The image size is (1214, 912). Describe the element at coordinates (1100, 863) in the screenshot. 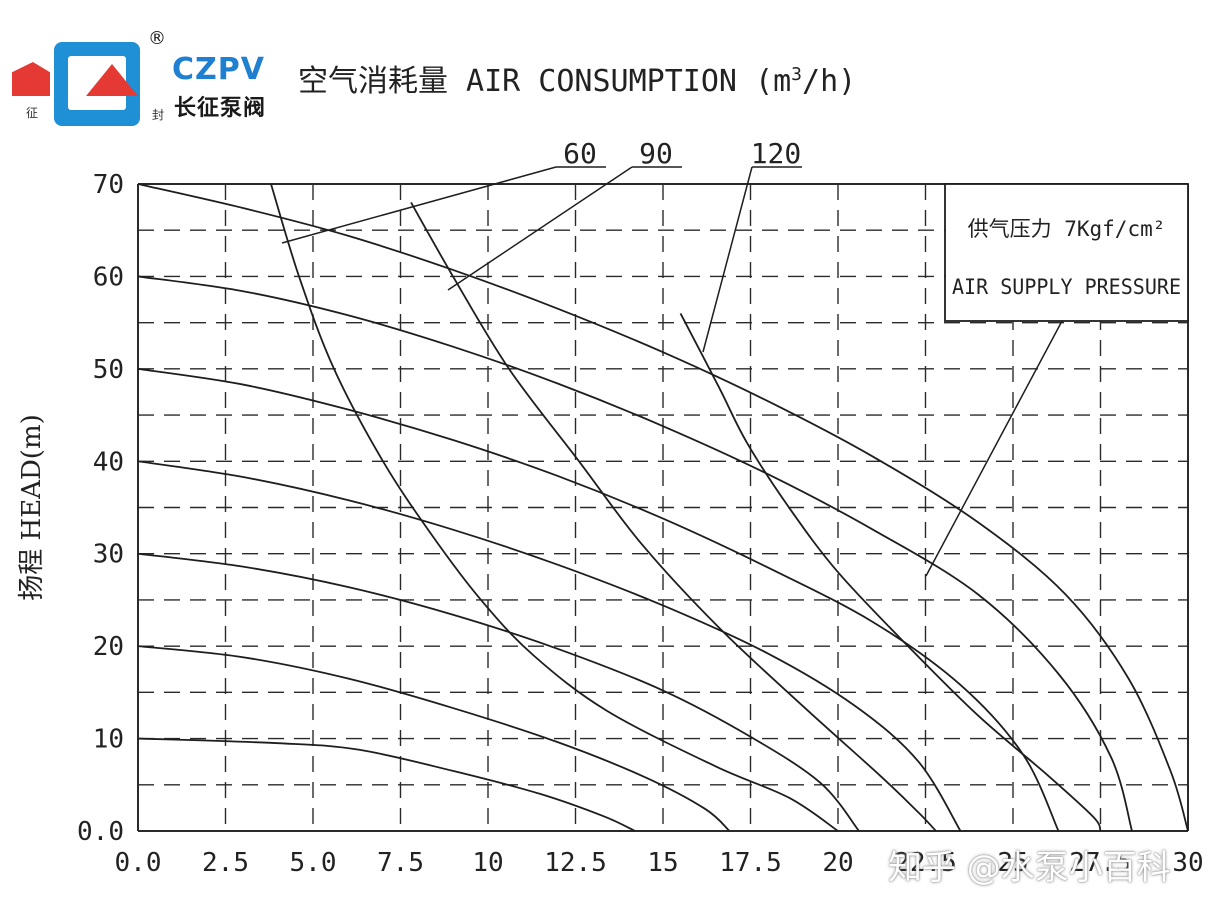

I see `x-tick-label: 27.5` at that location.